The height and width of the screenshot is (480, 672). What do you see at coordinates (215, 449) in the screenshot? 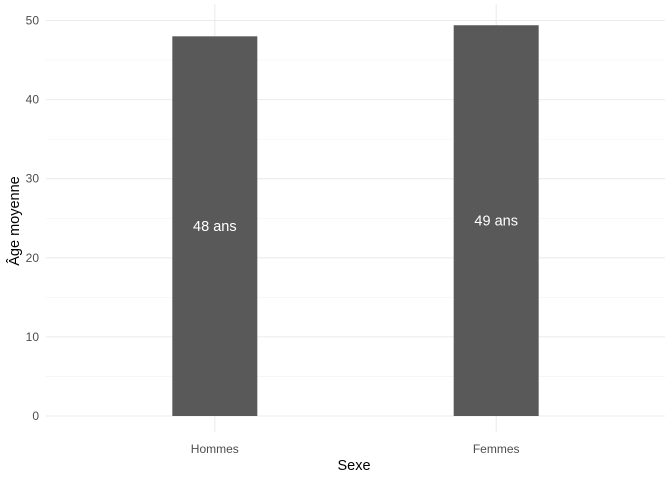
I see `x-tick-label: Hommes` at bounding box center [215, 449].